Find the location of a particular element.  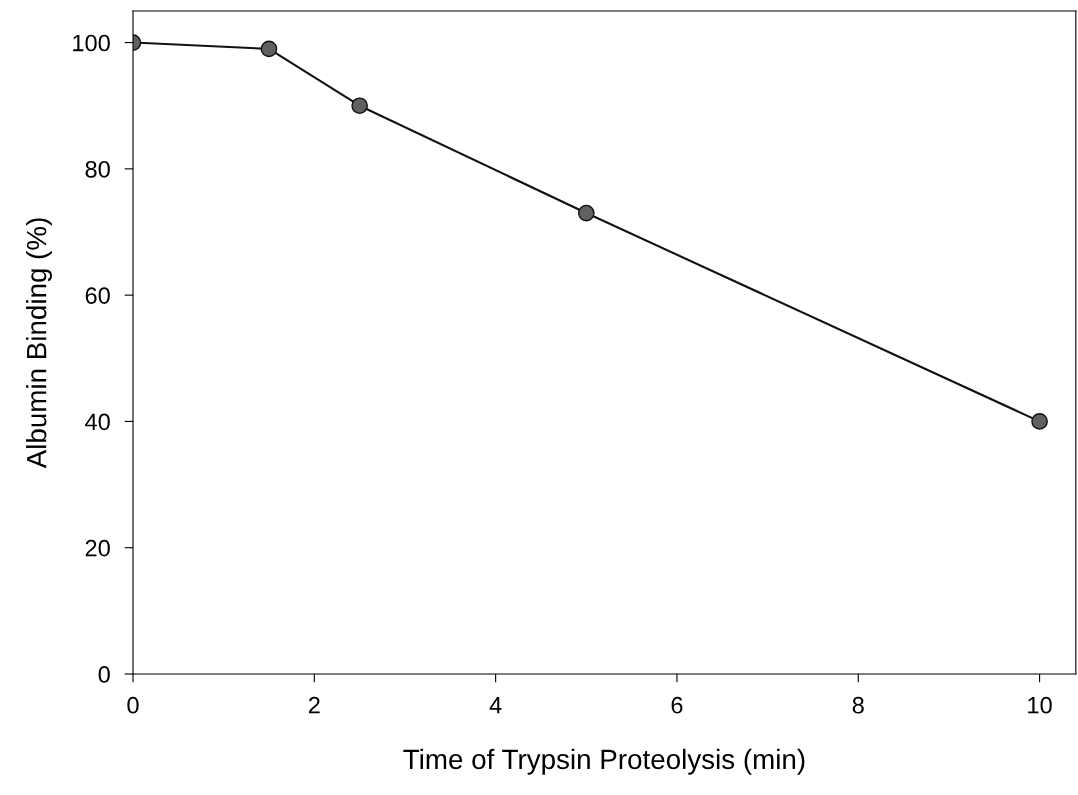

x-tick-label: 6 is located at coordinates (677, 705).